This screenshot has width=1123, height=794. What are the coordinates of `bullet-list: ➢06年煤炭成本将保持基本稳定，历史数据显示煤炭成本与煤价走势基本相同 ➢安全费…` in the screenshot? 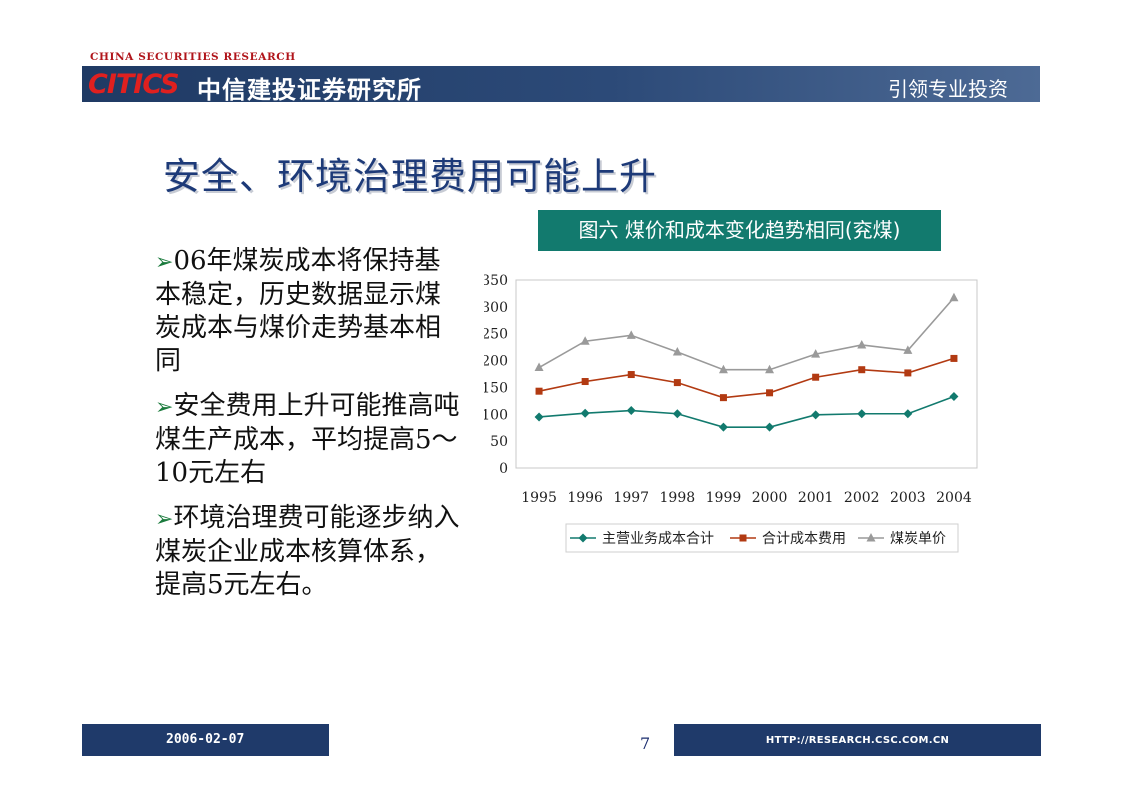 It's located at (310, 429).